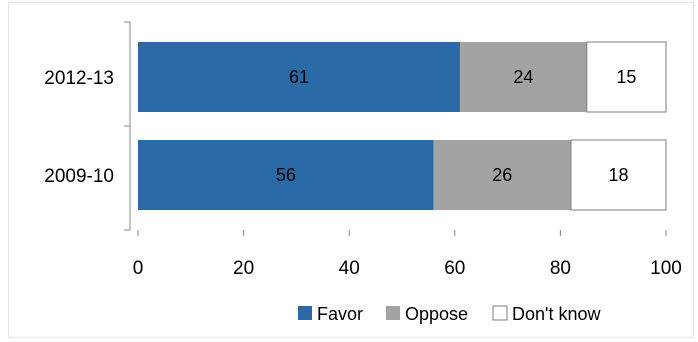  What do you see at coordinates (79, 176) in the screenshot?
I see `category-label: 2009-10` at bounding box center [79, 176].